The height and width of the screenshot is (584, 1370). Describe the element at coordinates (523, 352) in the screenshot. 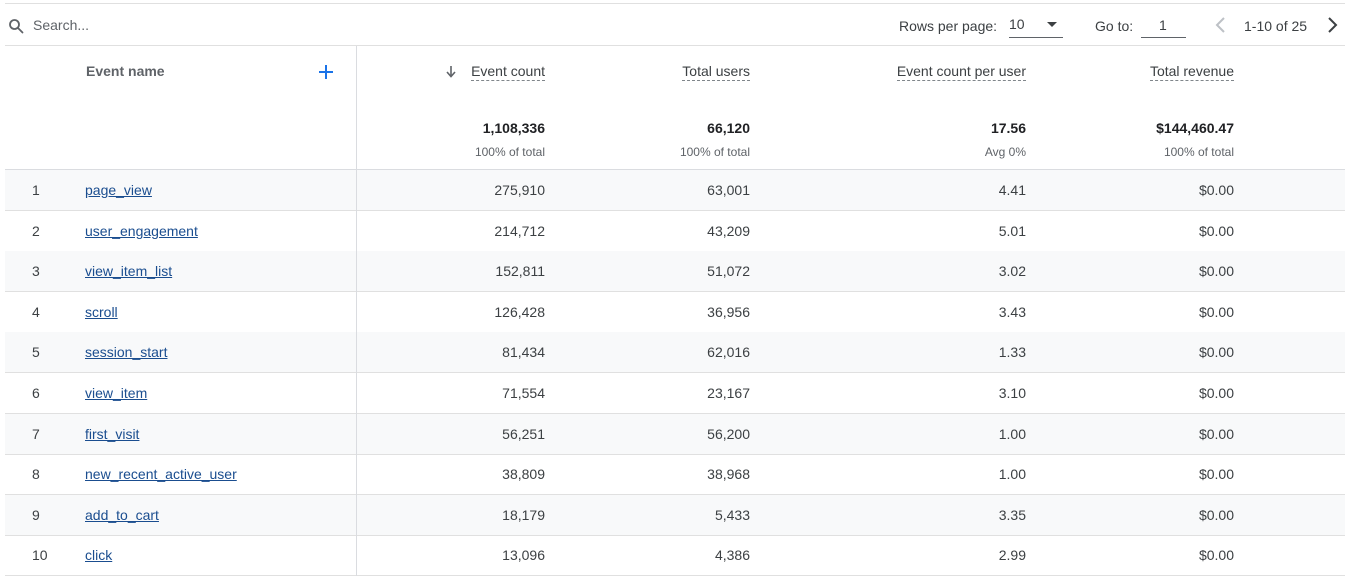

I see `cell-event-count: 81,434` at that location.